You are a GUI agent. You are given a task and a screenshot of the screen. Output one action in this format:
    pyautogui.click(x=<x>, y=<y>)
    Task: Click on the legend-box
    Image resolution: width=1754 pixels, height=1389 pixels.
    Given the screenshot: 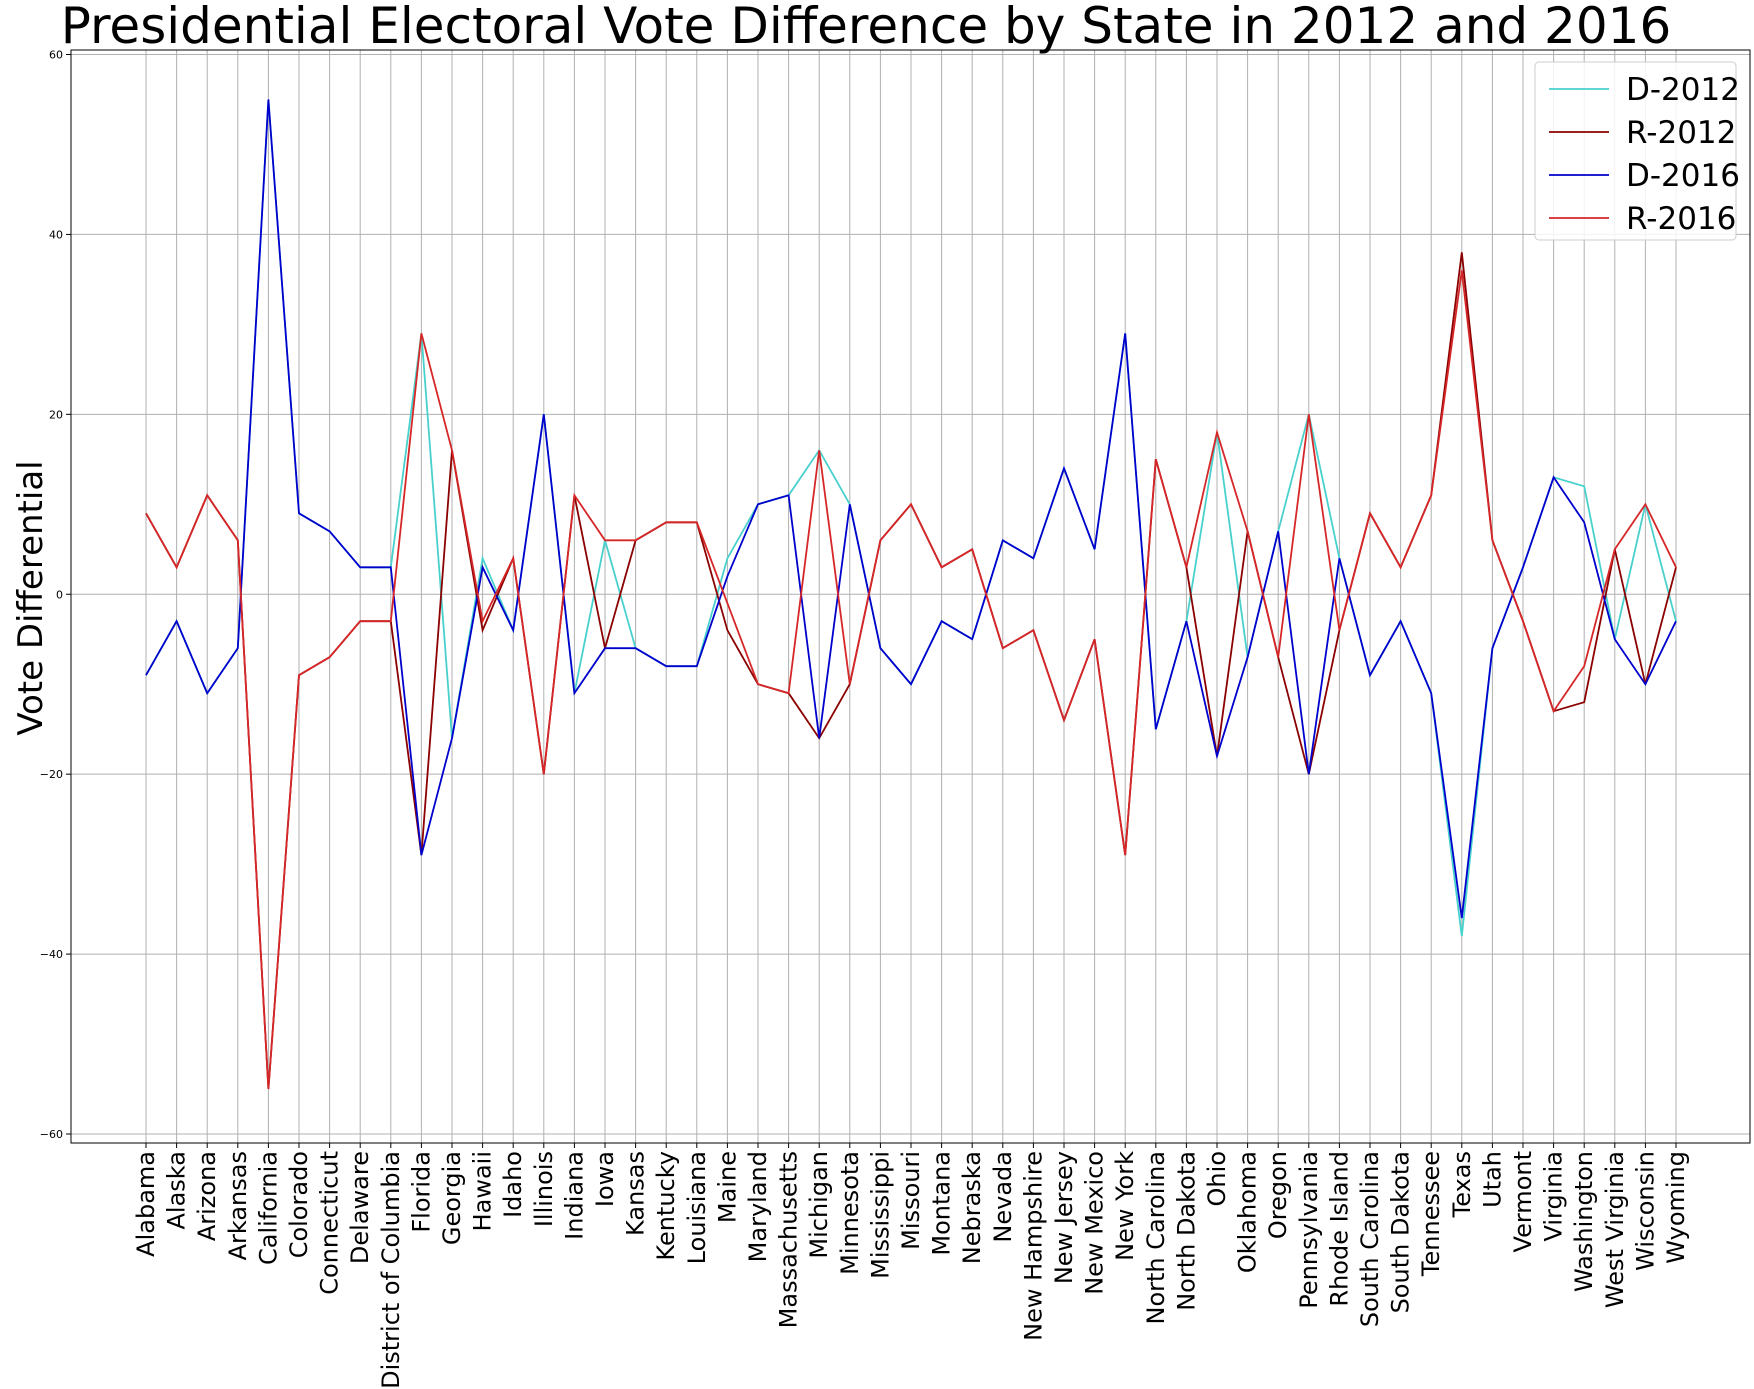 What is the action you would take?
    pyautogui.click(x=1635, y=151)
    